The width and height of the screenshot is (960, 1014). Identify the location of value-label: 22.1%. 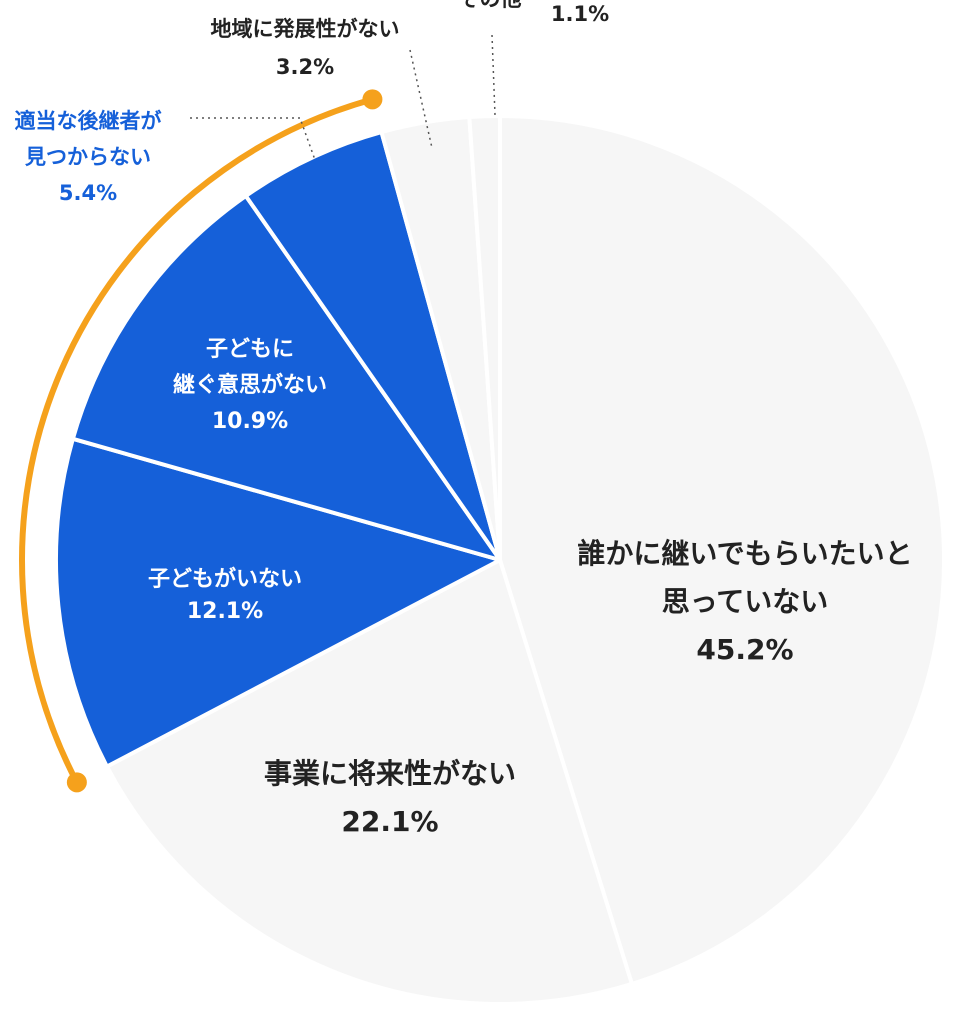
(389, 821).